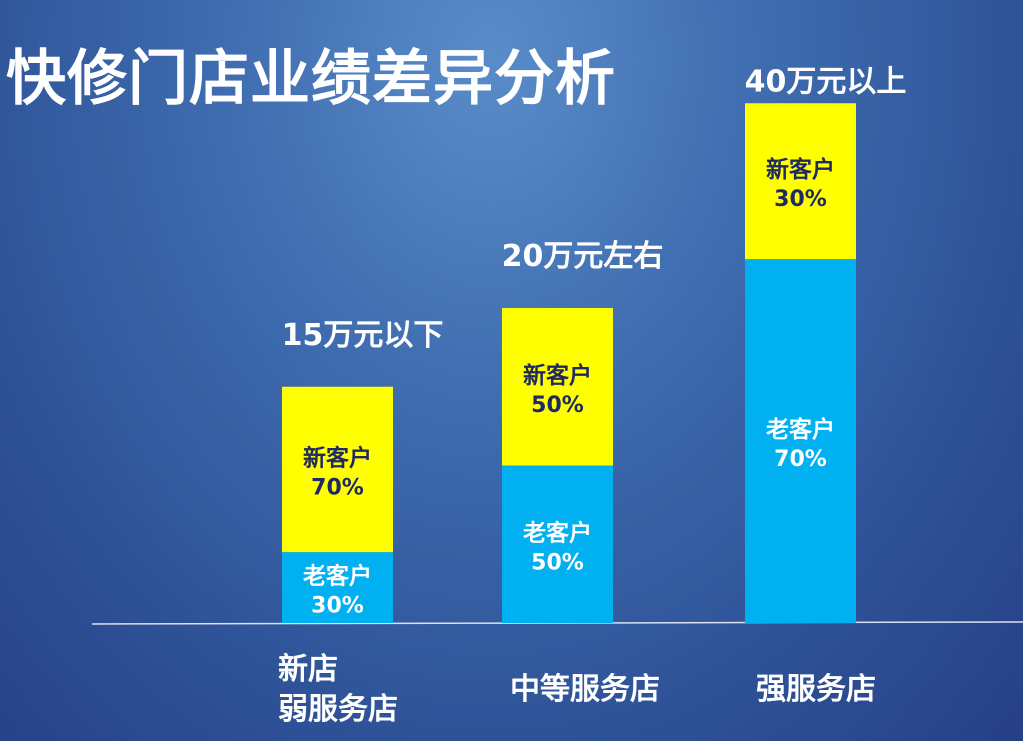  What do you see at coordinates (363, 335) in the screenshot?
I see `bar-total-label: 15万元以下` at bounding box center [363, 335].